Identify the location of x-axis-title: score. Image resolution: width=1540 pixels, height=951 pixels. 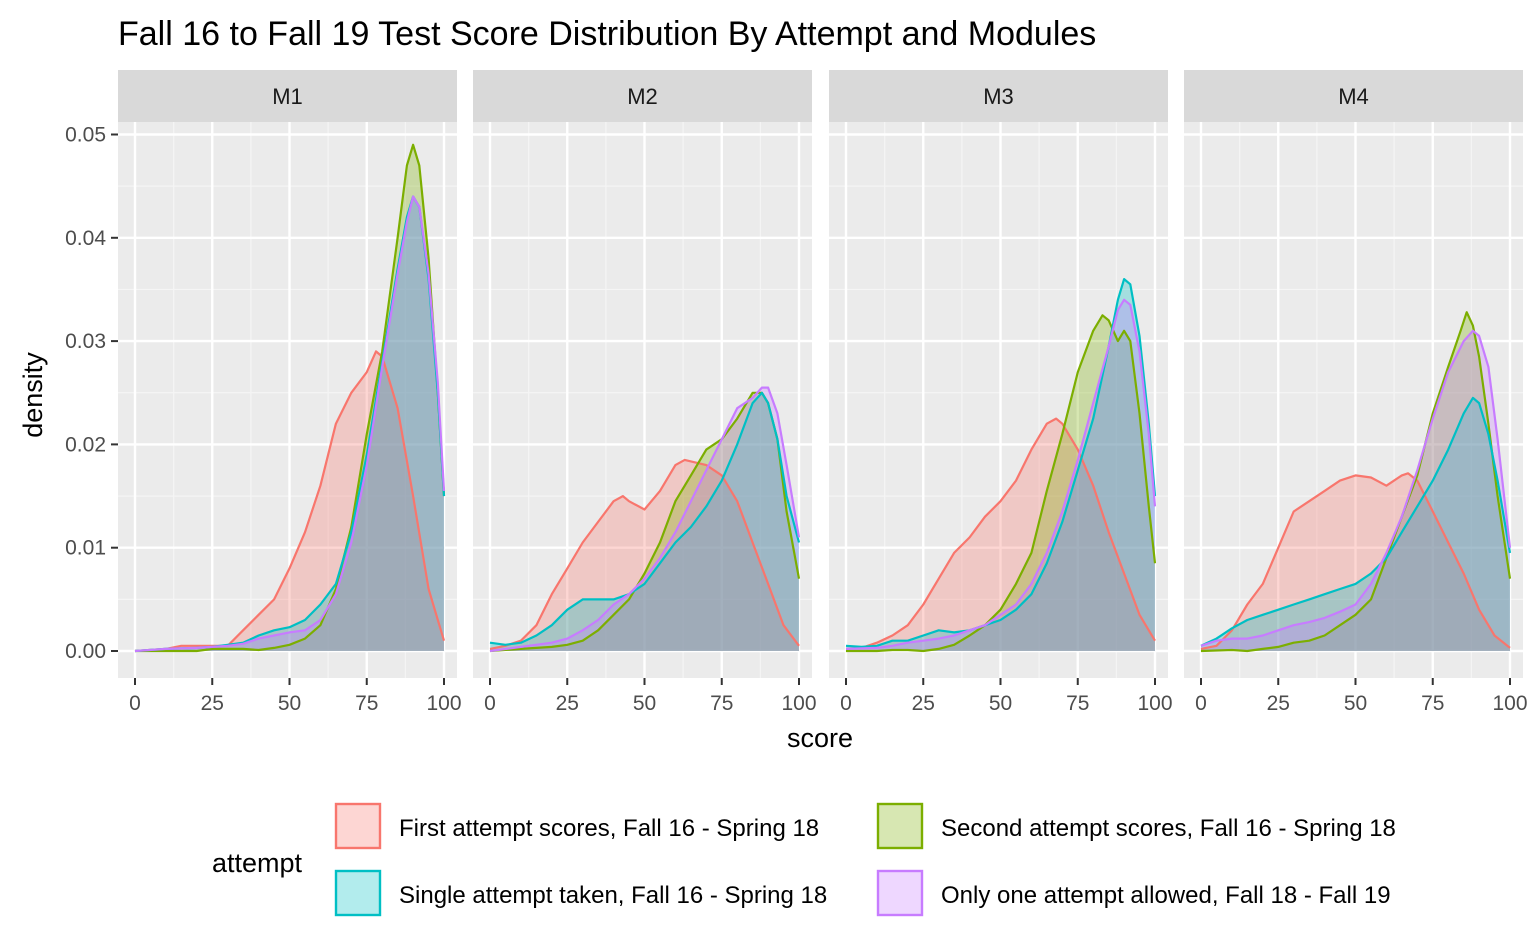
(820, 738).